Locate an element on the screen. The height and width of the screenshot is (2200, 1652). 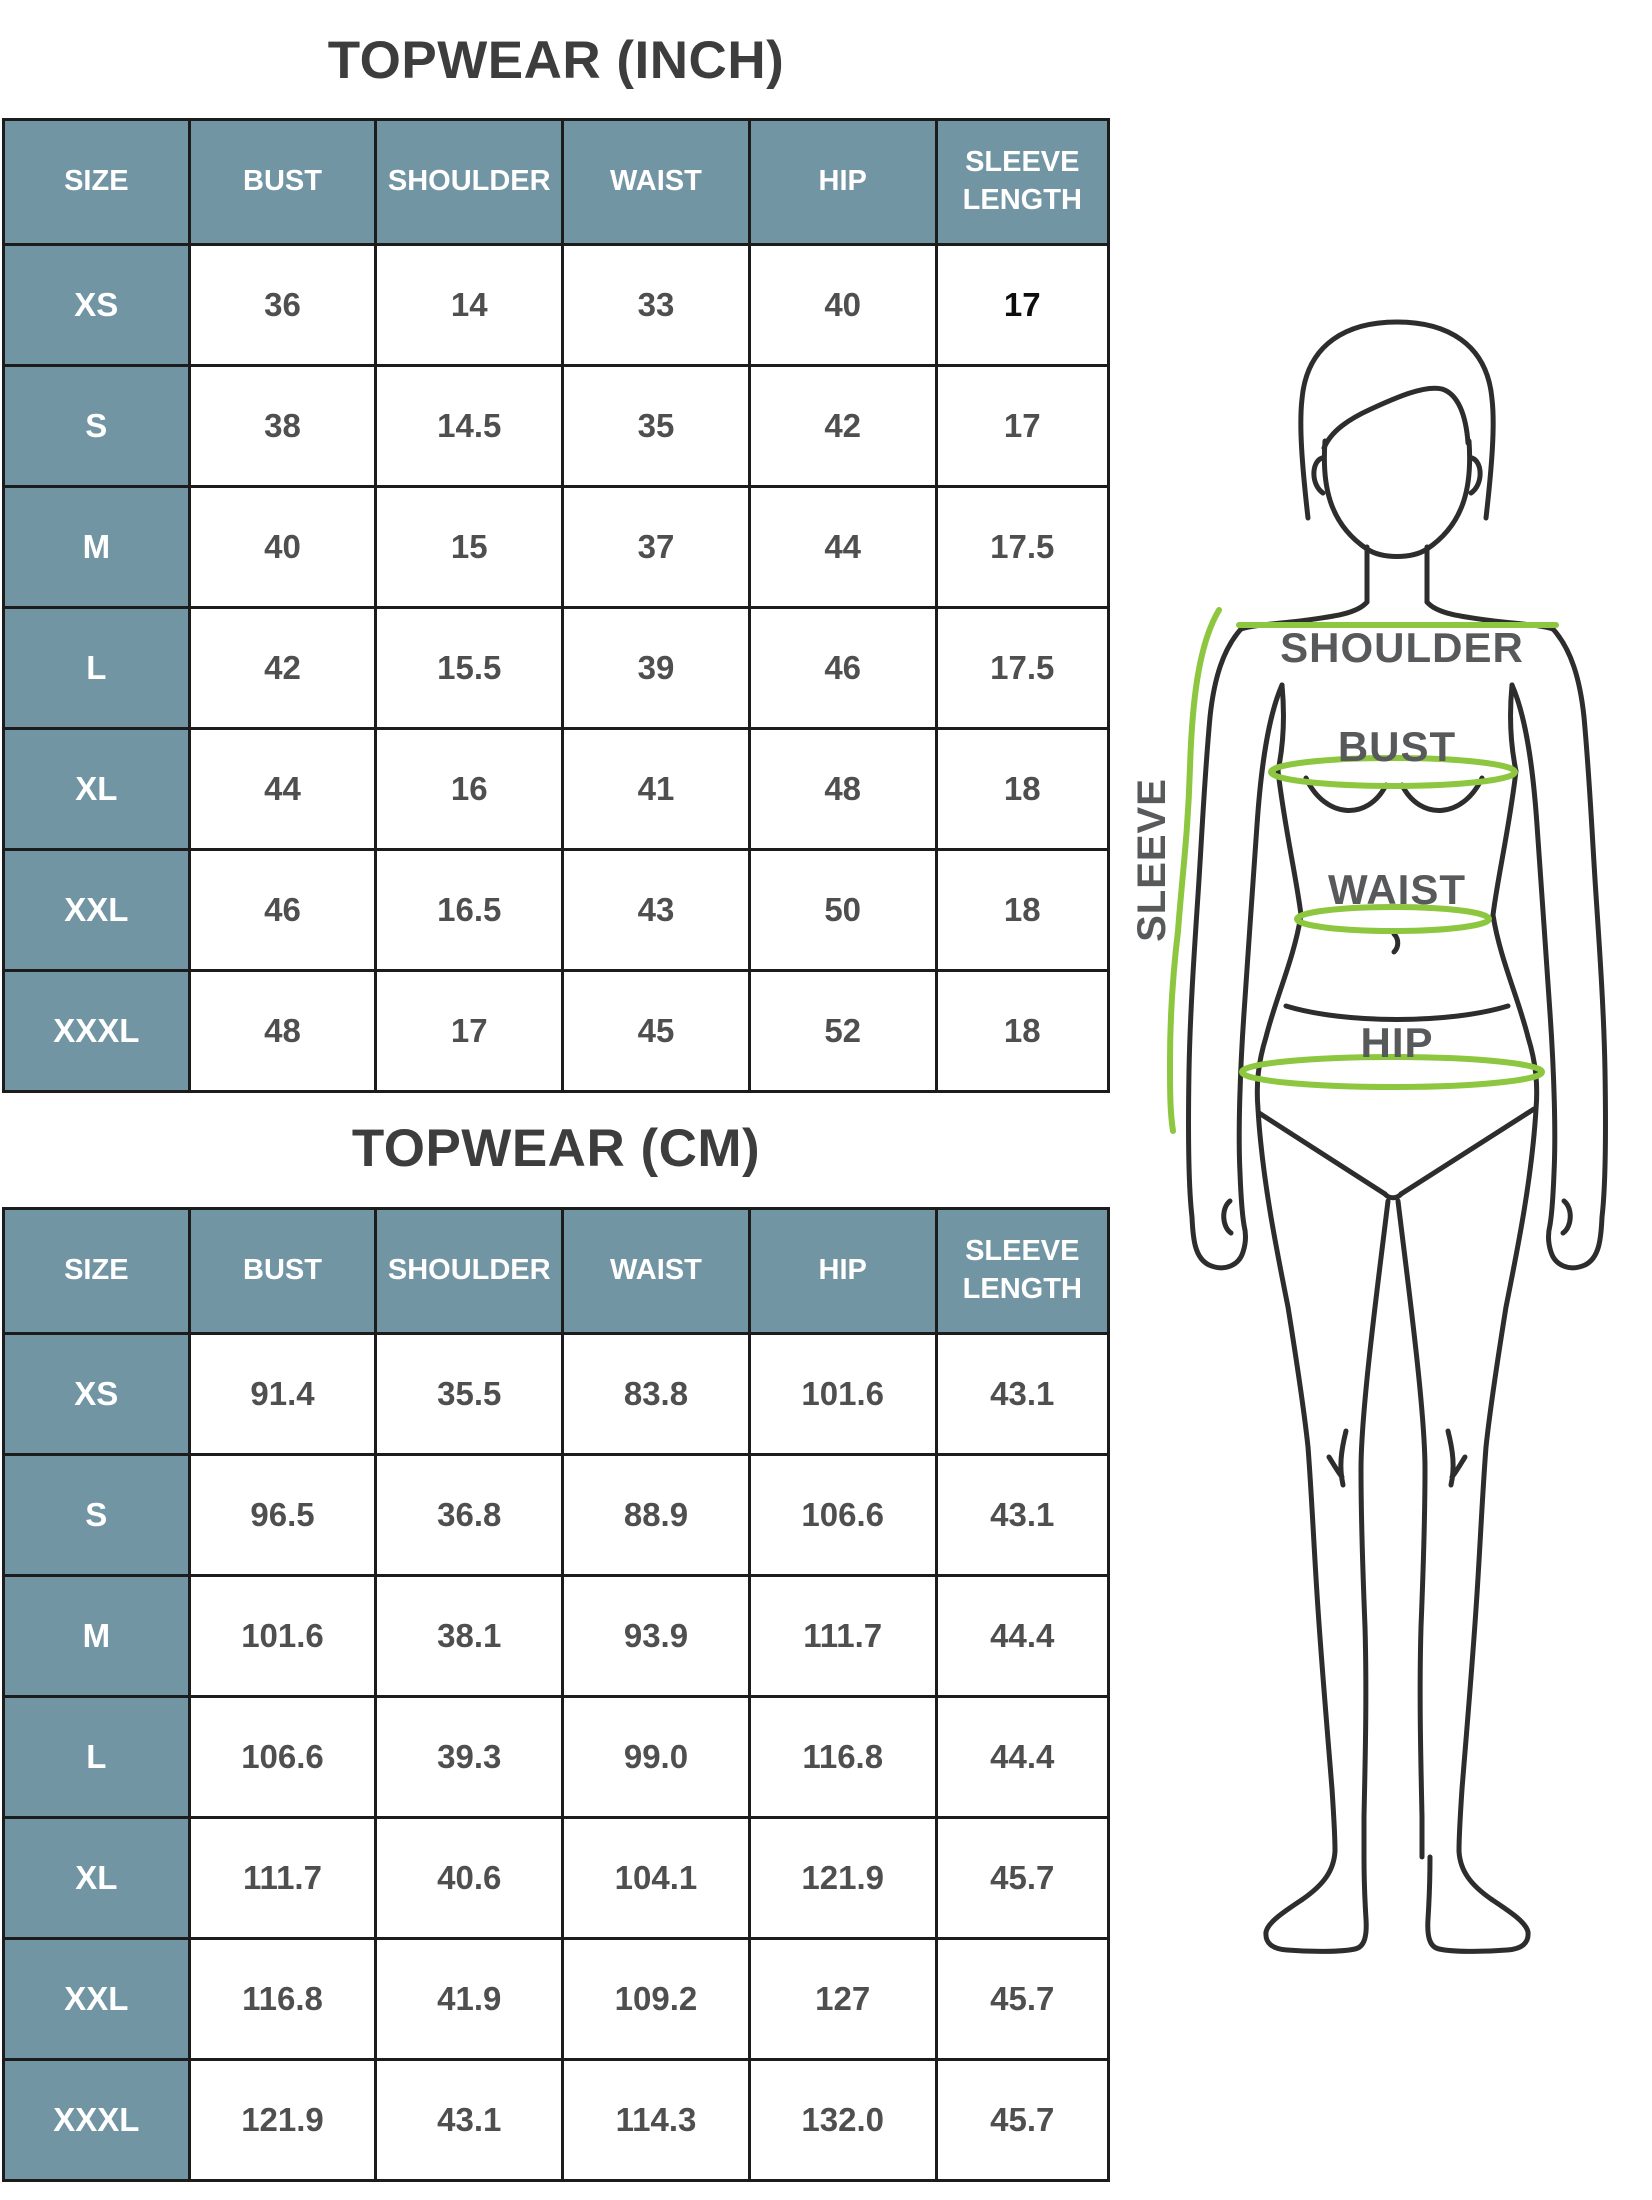
left-bust-curve is located at coordinates (1346, 794).